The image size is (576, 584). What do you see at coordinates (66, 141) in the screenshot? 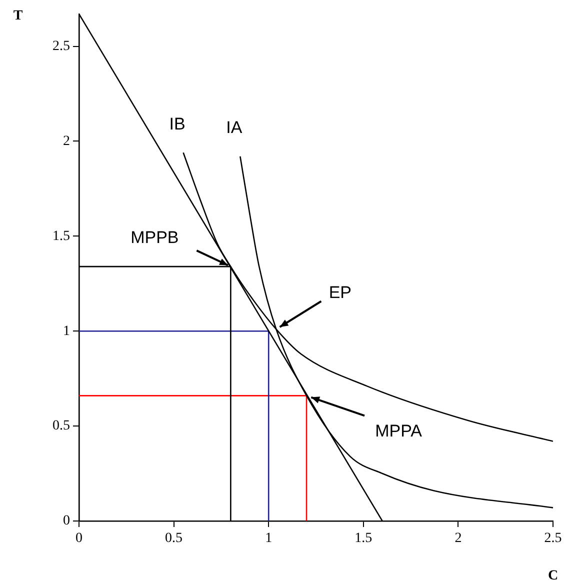
I see `y-tick-label: 2` at bounding box center [66, 141].